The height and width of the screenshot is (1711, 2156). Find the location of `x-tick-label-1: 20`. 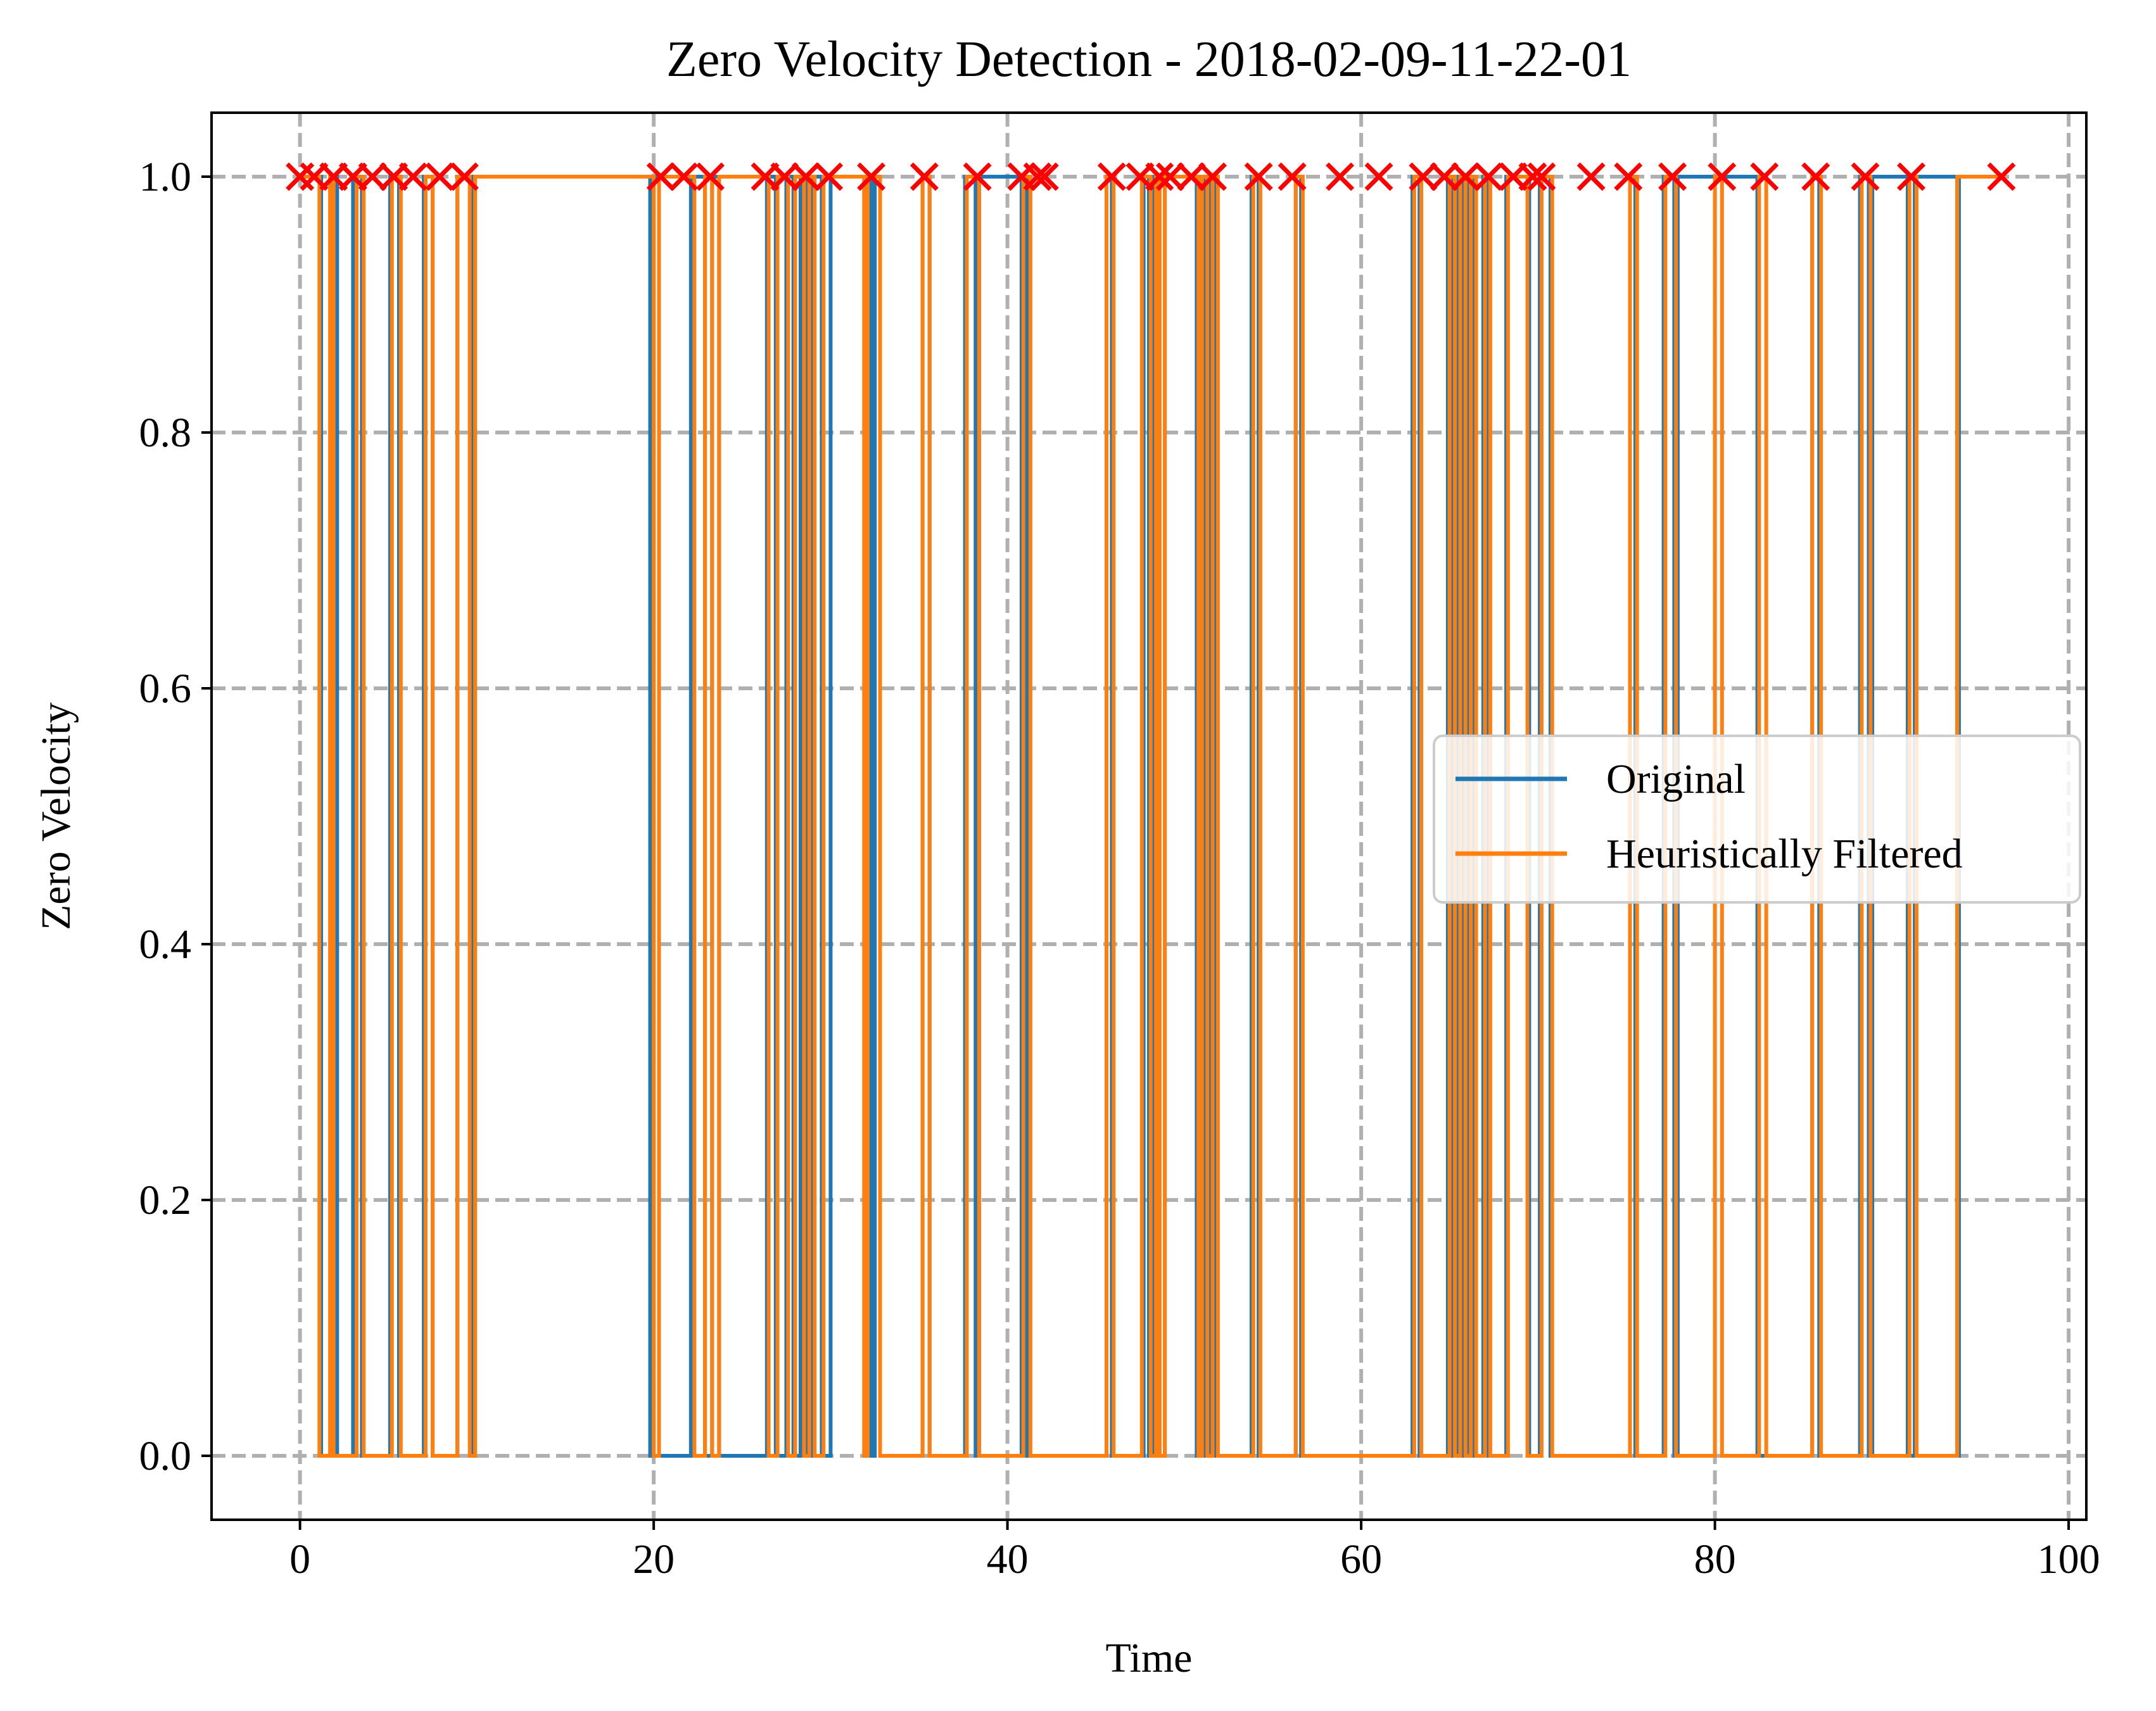

x-tick-label-1: 20 is located at coordinates (654, 1559).